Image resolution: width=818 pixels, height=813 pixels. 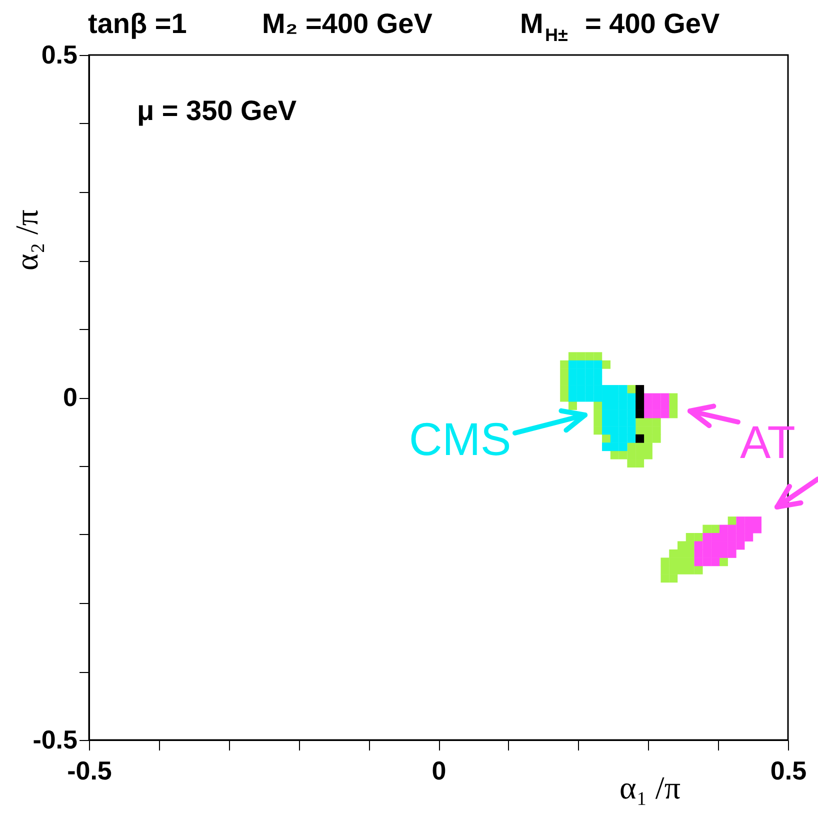 I want to click on x-axis-title: α₁ /π, so click(x=650, y=788).